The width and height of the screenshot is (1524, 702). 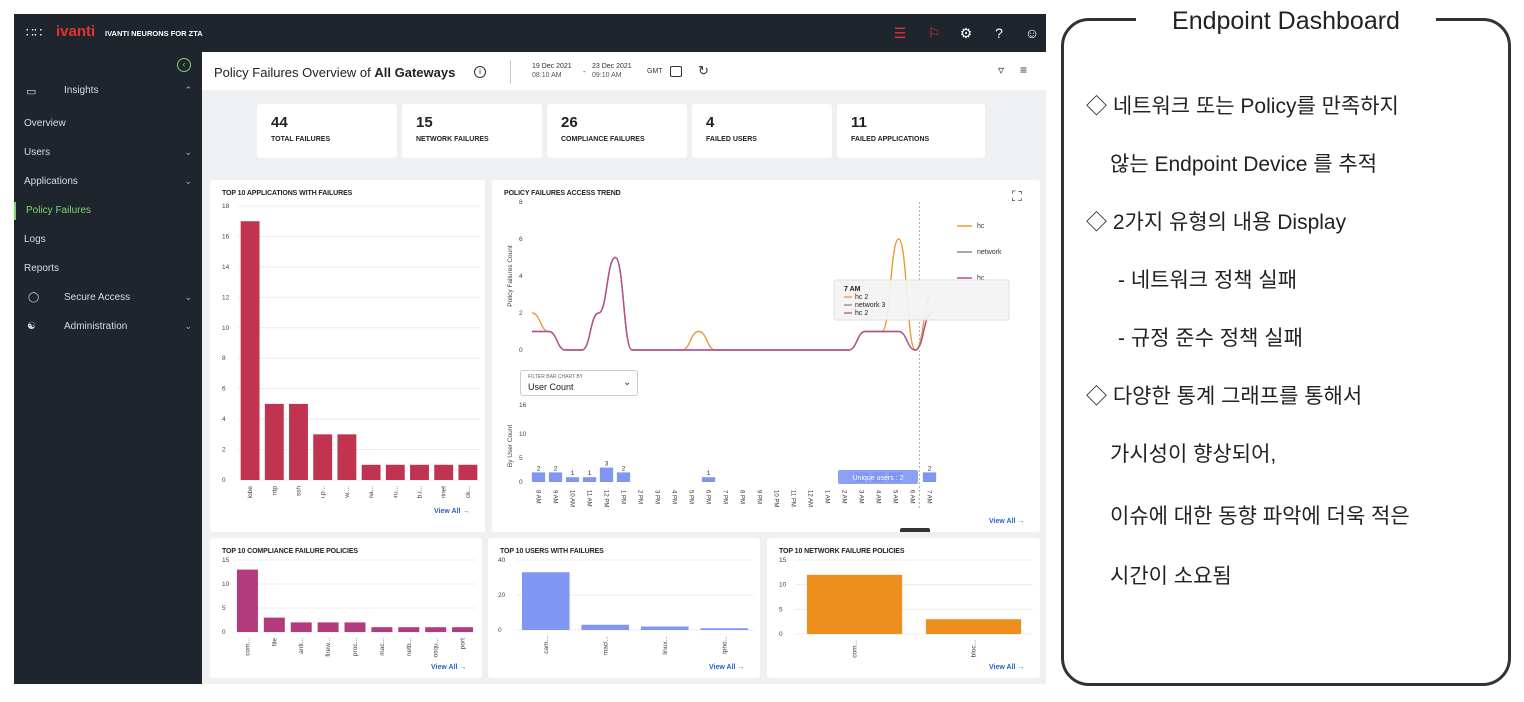 What do you see at coordinates (480, 72) in the screenshot?
I see `info-icon: i` at bounding box center [480, 72].